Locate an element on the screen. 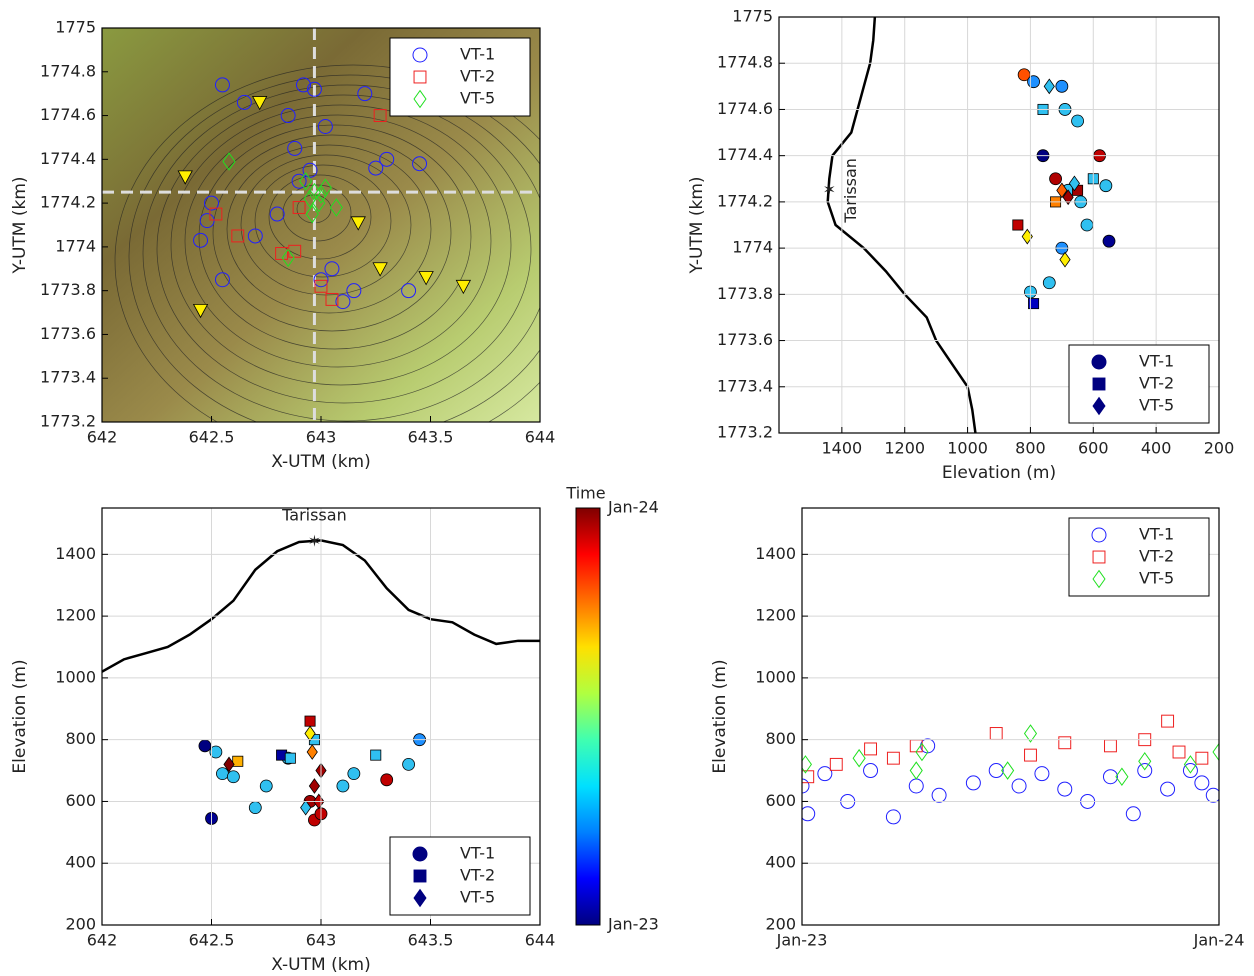 The width and height of the screenshot is (1254, 976). axes-frame is located at coordinates (321, 225).